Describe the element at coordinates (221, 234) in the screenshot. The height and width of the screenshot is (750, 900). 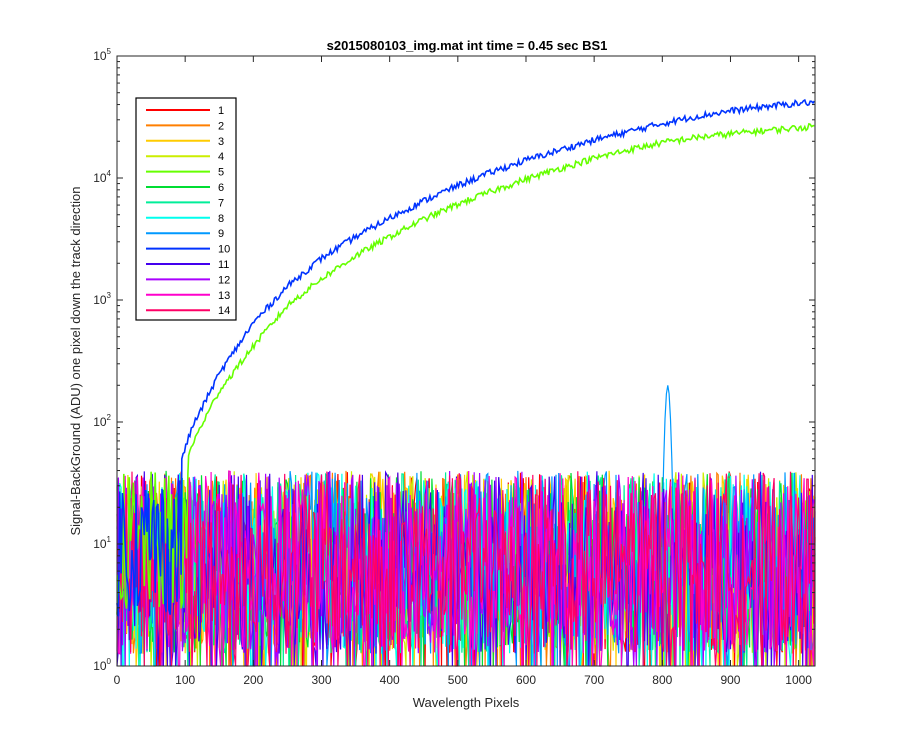
I see `legend-label-9: 9` at that location.